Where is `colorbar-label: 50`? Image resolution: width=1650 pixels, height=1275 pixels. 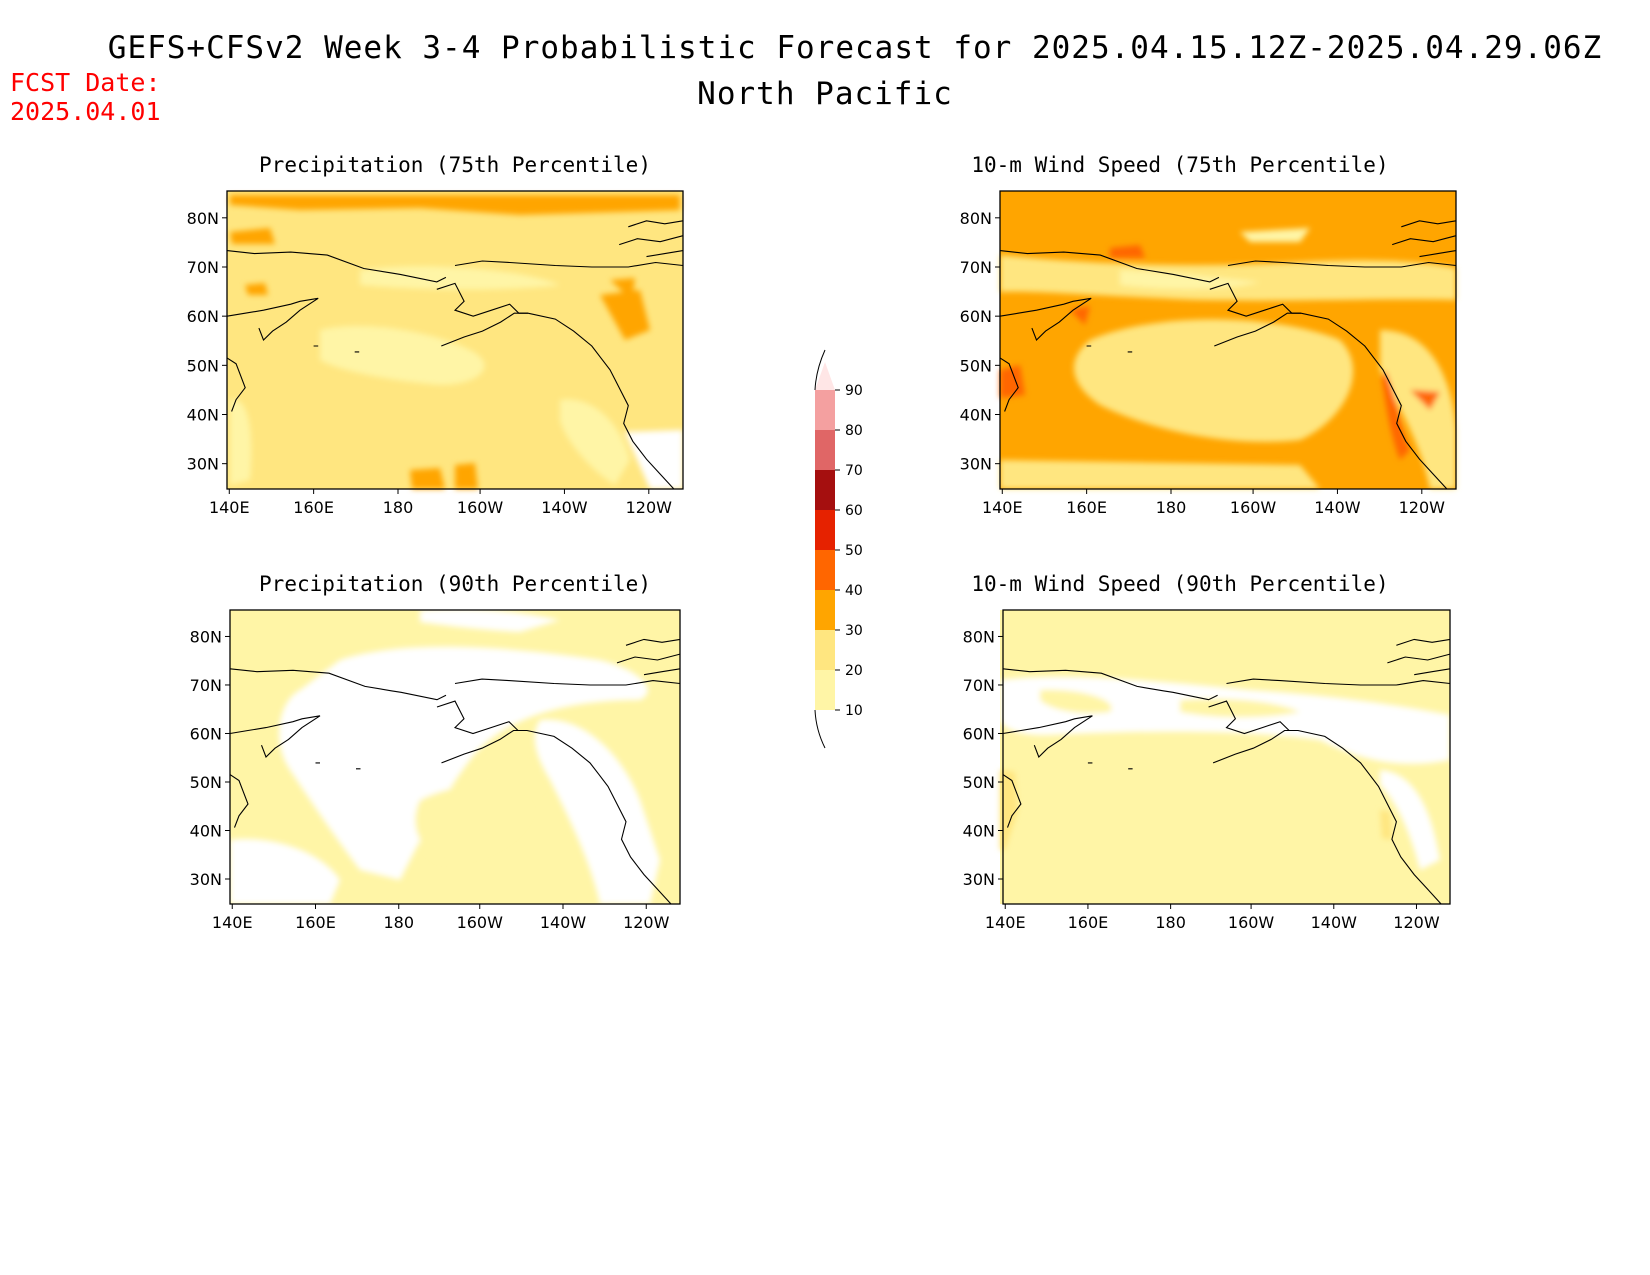
colorbar-label: 50 is located at coordinates (854, 551).